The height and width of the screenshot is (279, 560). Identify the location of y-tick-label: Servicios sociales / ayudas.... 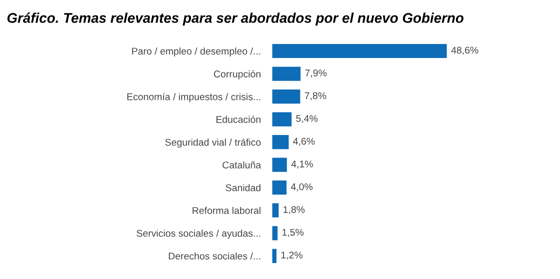
(198, 234).